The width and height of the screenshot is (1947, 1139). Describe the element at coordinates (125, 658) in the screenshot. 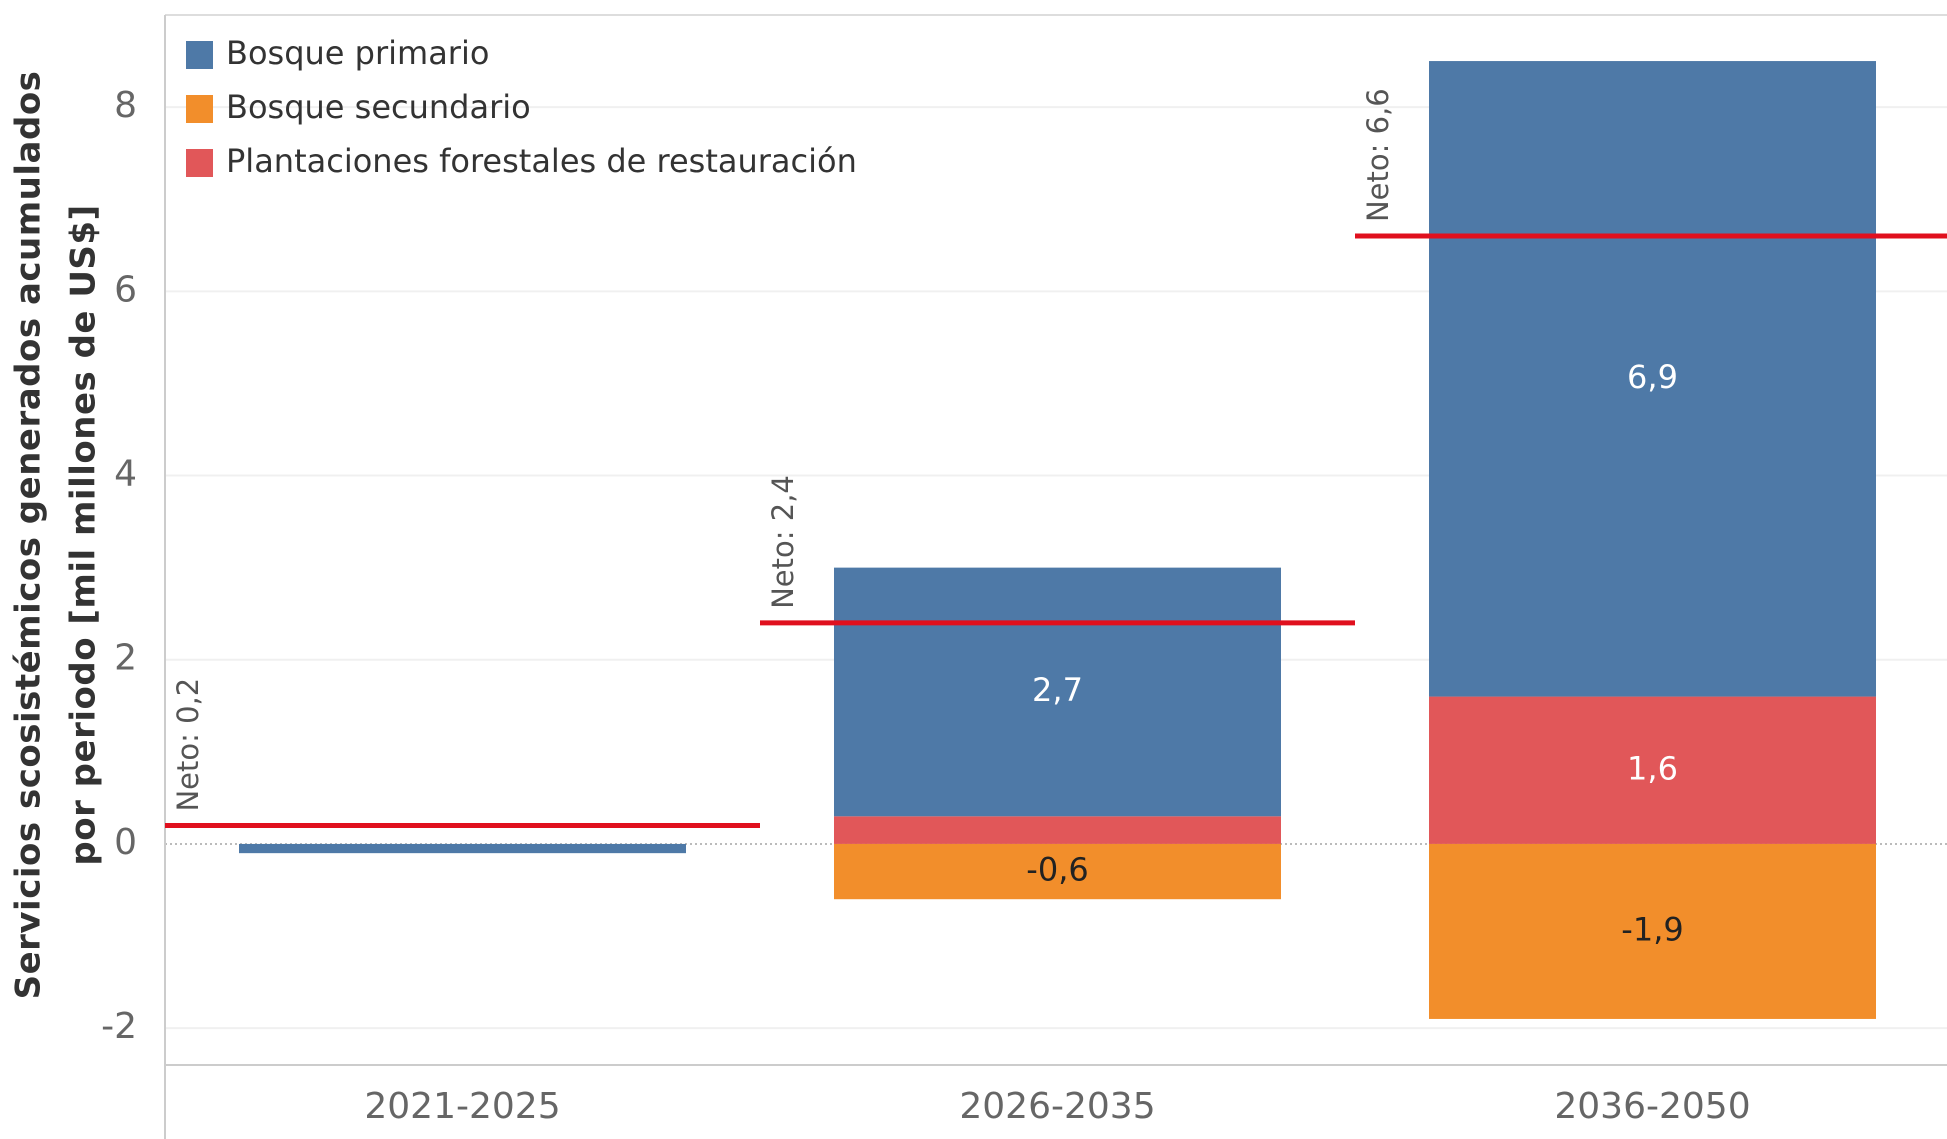

I see `y-tick-label: 2` at that location.